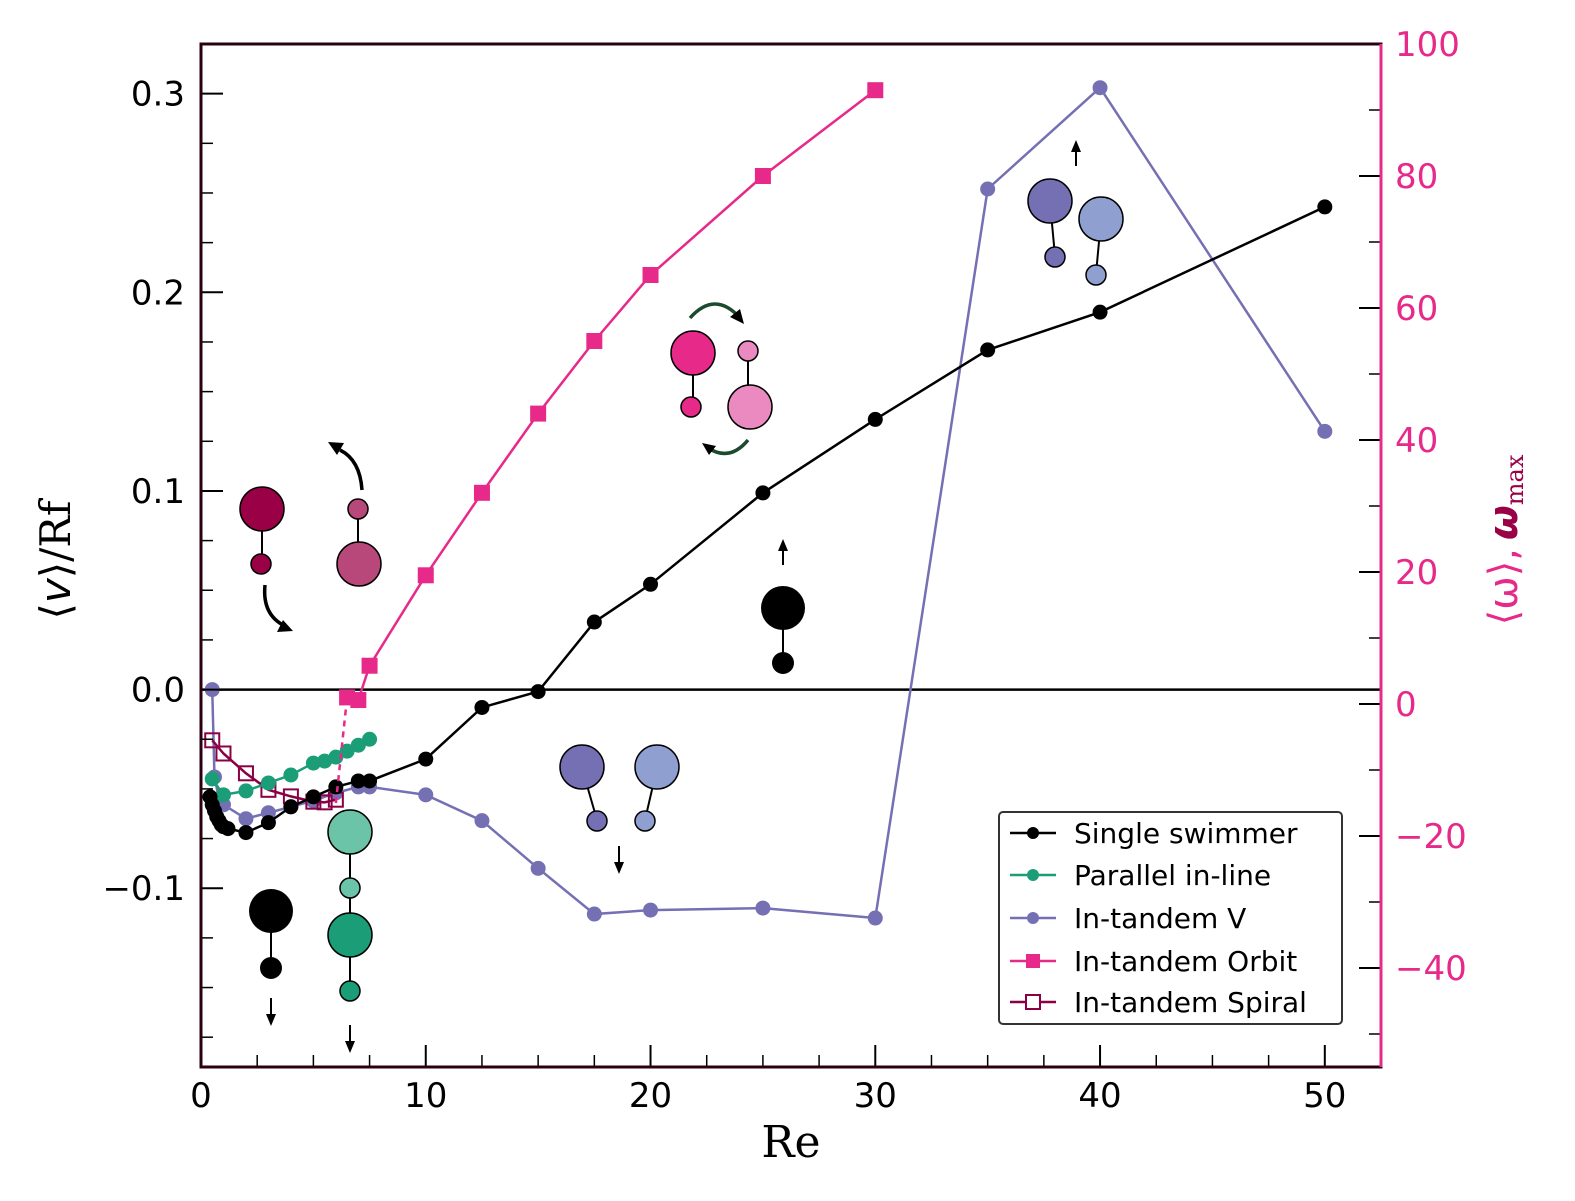  I want to click on legend-label-spiral: In-tandem Spiral, so click(1190, 1002).